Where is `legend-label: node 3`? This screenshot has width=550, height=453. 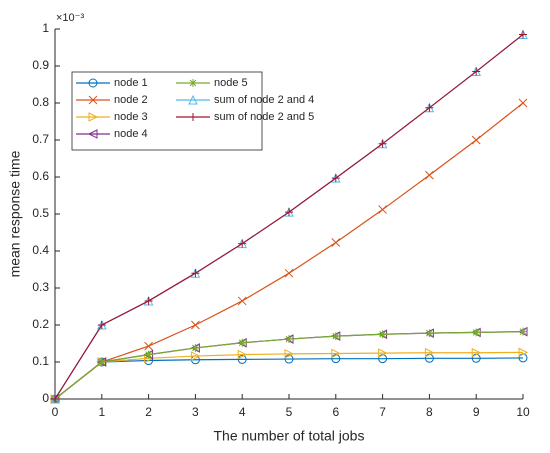
legend-label: node 3 is located at coordinates (131, 117).